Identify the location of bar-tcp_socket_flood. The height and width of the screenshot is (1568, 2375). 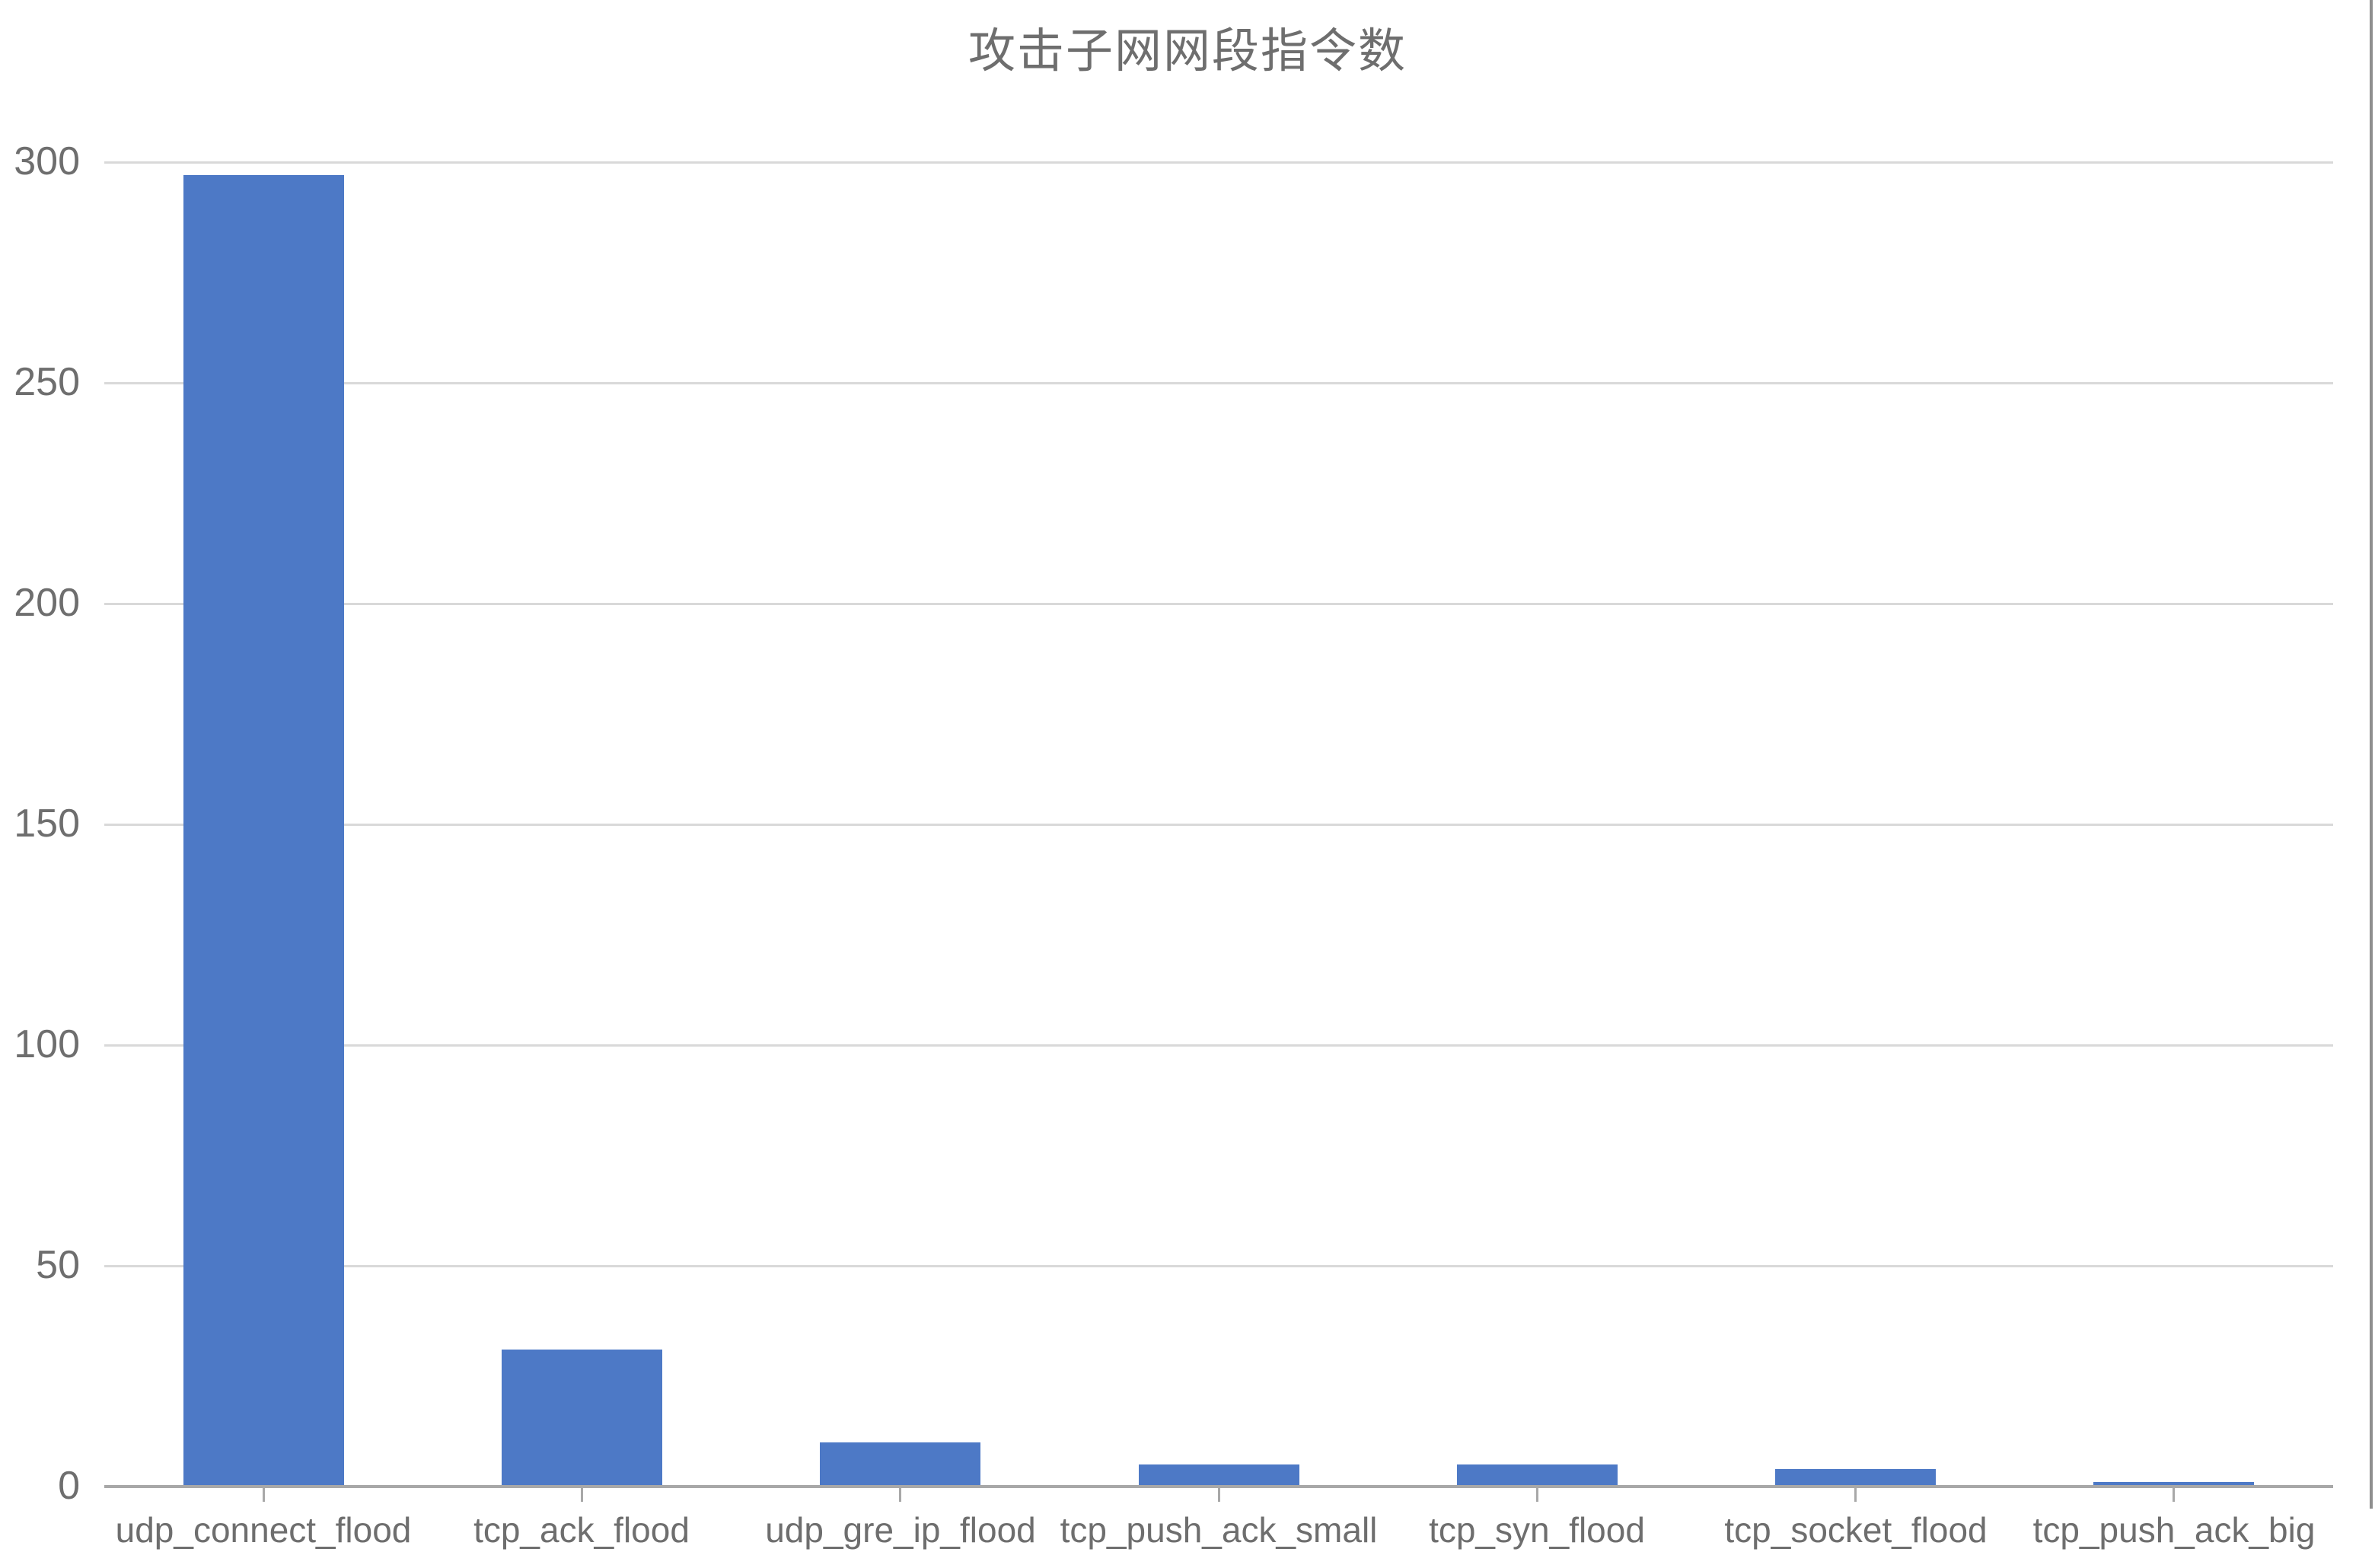
(1855, 1478).